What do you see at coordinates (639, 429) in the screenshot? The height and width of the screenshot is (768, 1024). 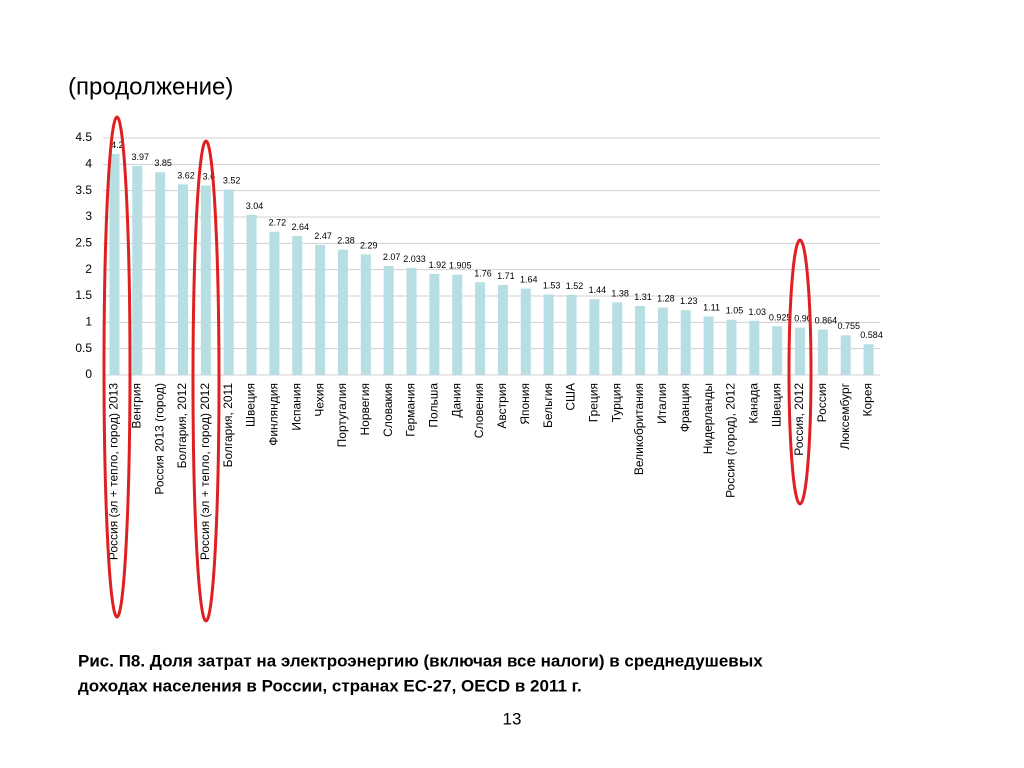 I see `x-tick-label: Великобритания` at bounding box center [639, 429].